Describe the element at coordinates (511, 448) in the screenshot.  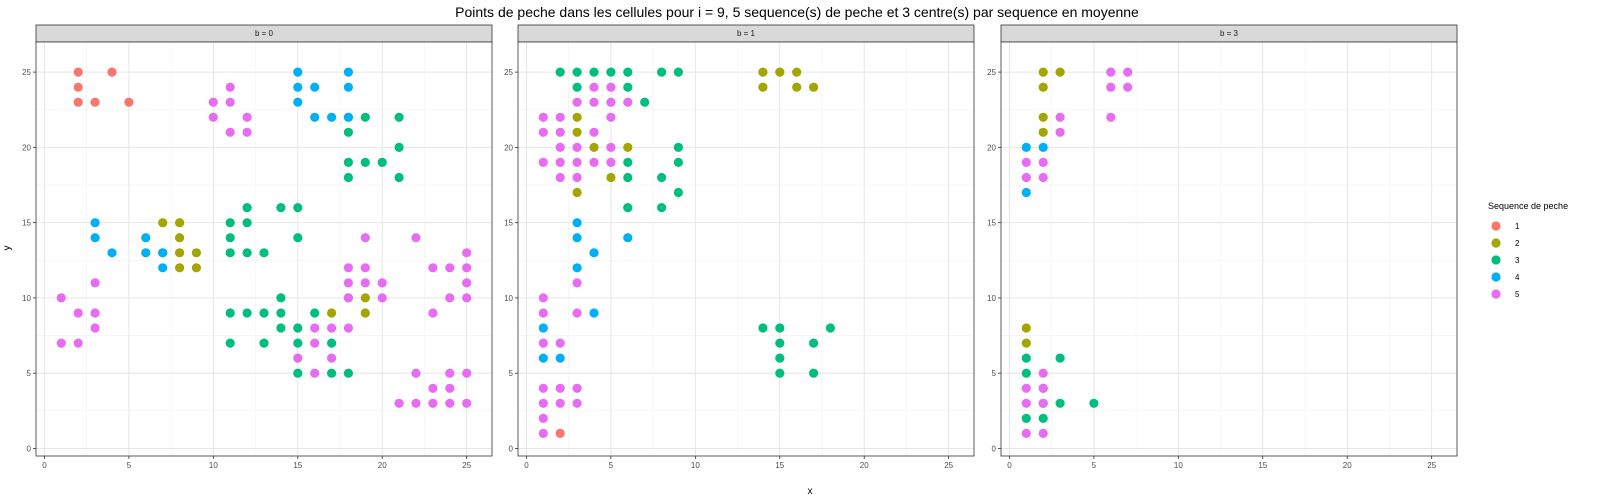
I see `y-tick-label: 0` at that location.